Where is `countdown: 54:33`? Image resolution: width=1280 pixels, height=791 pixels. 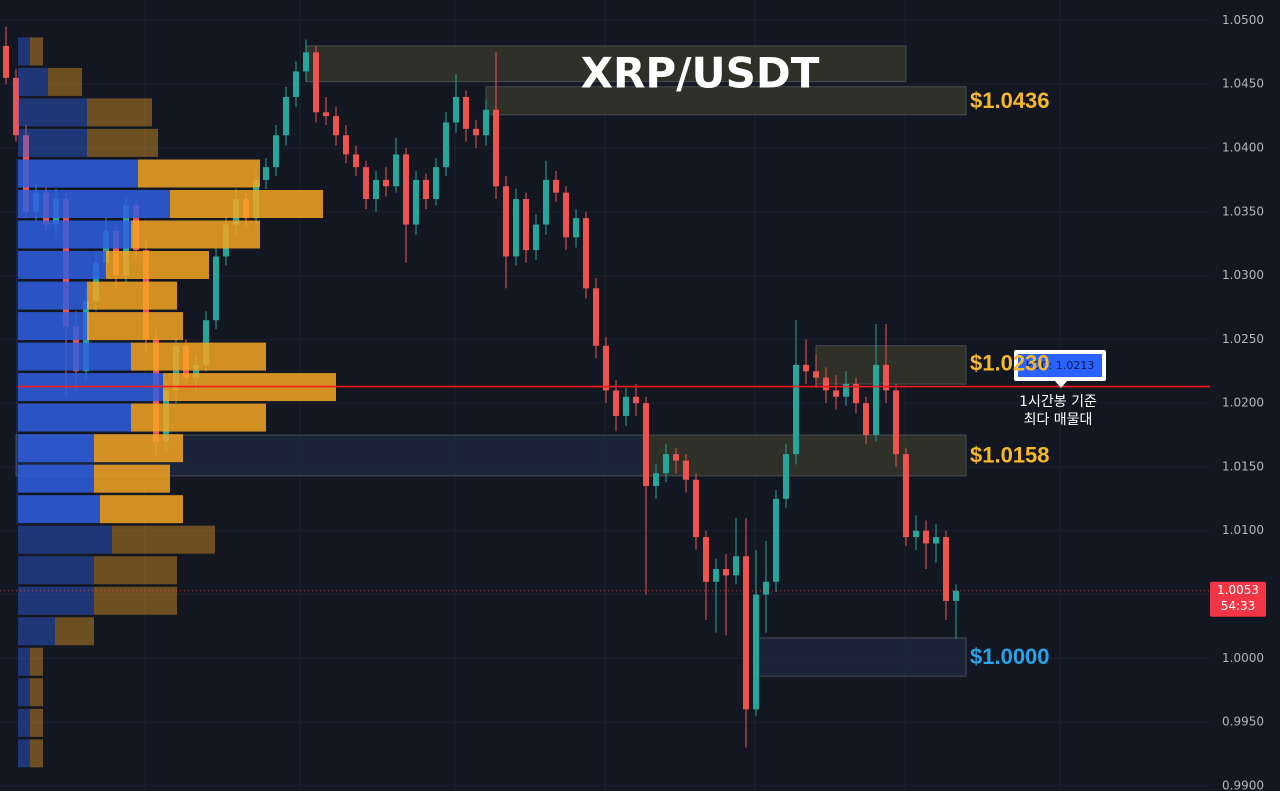 countdown: 54:33 is located at coordinates (1238, 606).